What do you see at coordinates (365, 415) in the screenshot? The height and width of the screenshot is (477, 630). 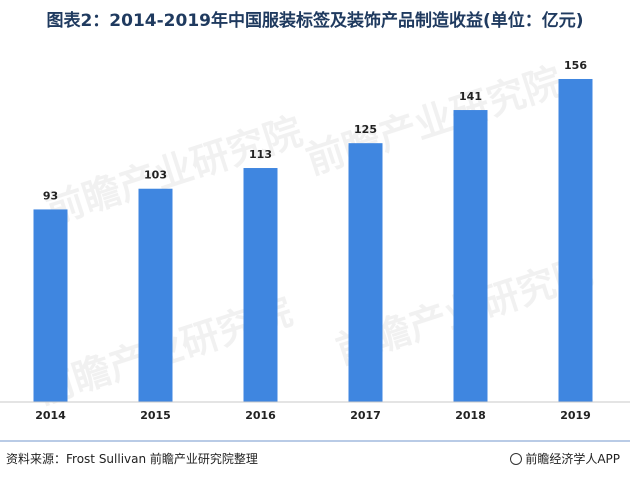 I see `x-tick-label-2017: 2017` at bounding box center [365, 415].